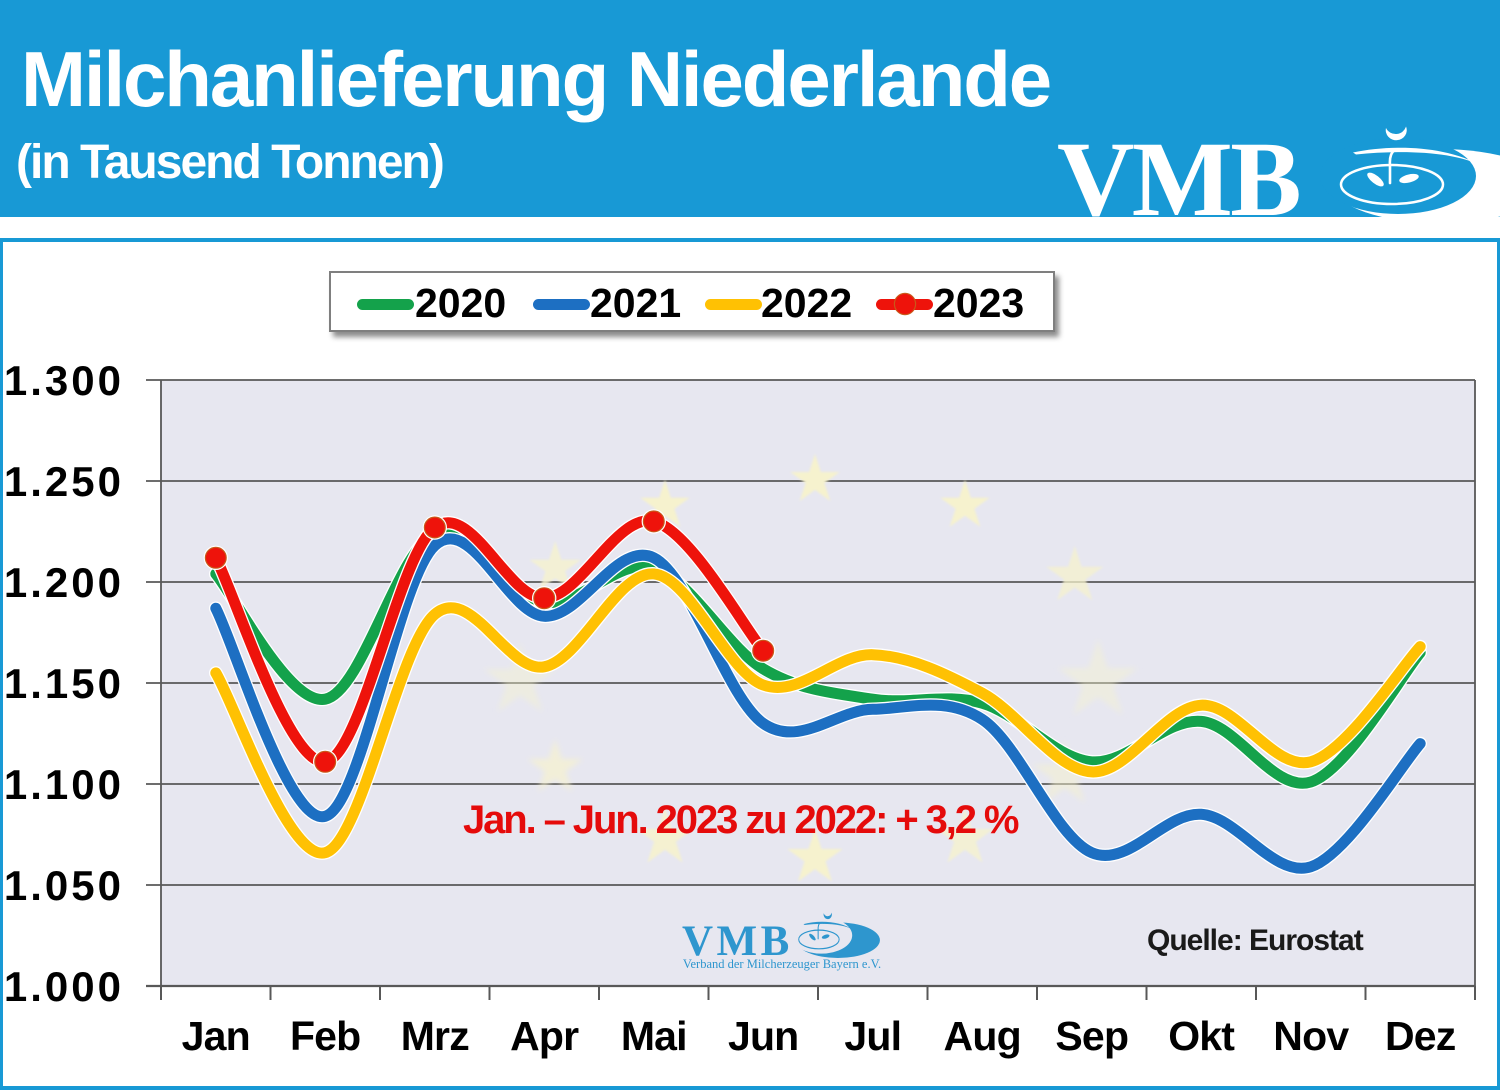  What do you see at coordinates (1201, 1036) in the screenshot?
I see `svg-text: Okt` at bounding box center [1201, 1036].